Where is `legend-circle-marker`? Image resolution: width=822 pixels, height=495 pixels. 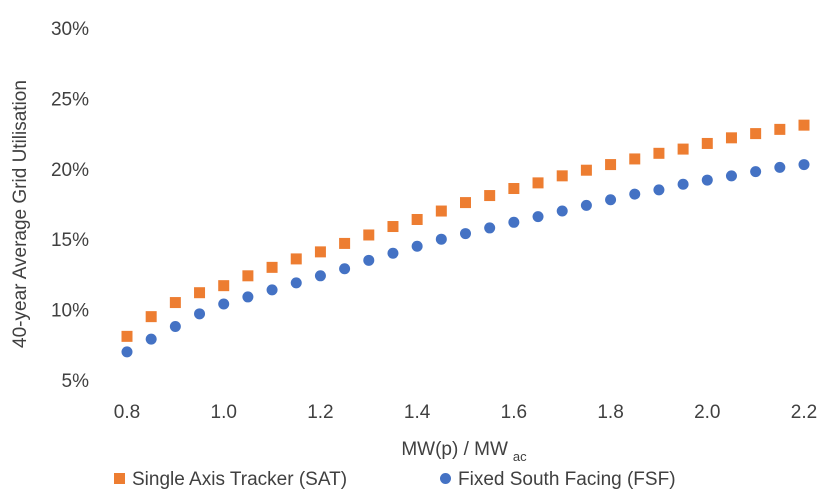 legend-circle-marker is located at coordinates (445, 478).